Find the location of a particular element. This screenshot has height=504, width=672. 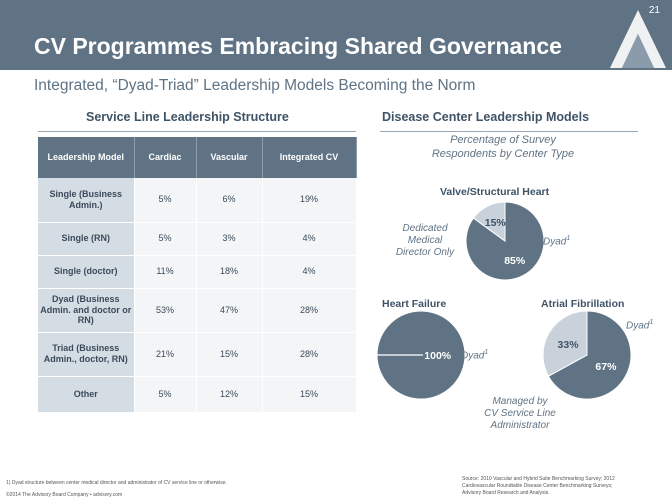

legend-line: Managed by is located at coordinates (520, 401).